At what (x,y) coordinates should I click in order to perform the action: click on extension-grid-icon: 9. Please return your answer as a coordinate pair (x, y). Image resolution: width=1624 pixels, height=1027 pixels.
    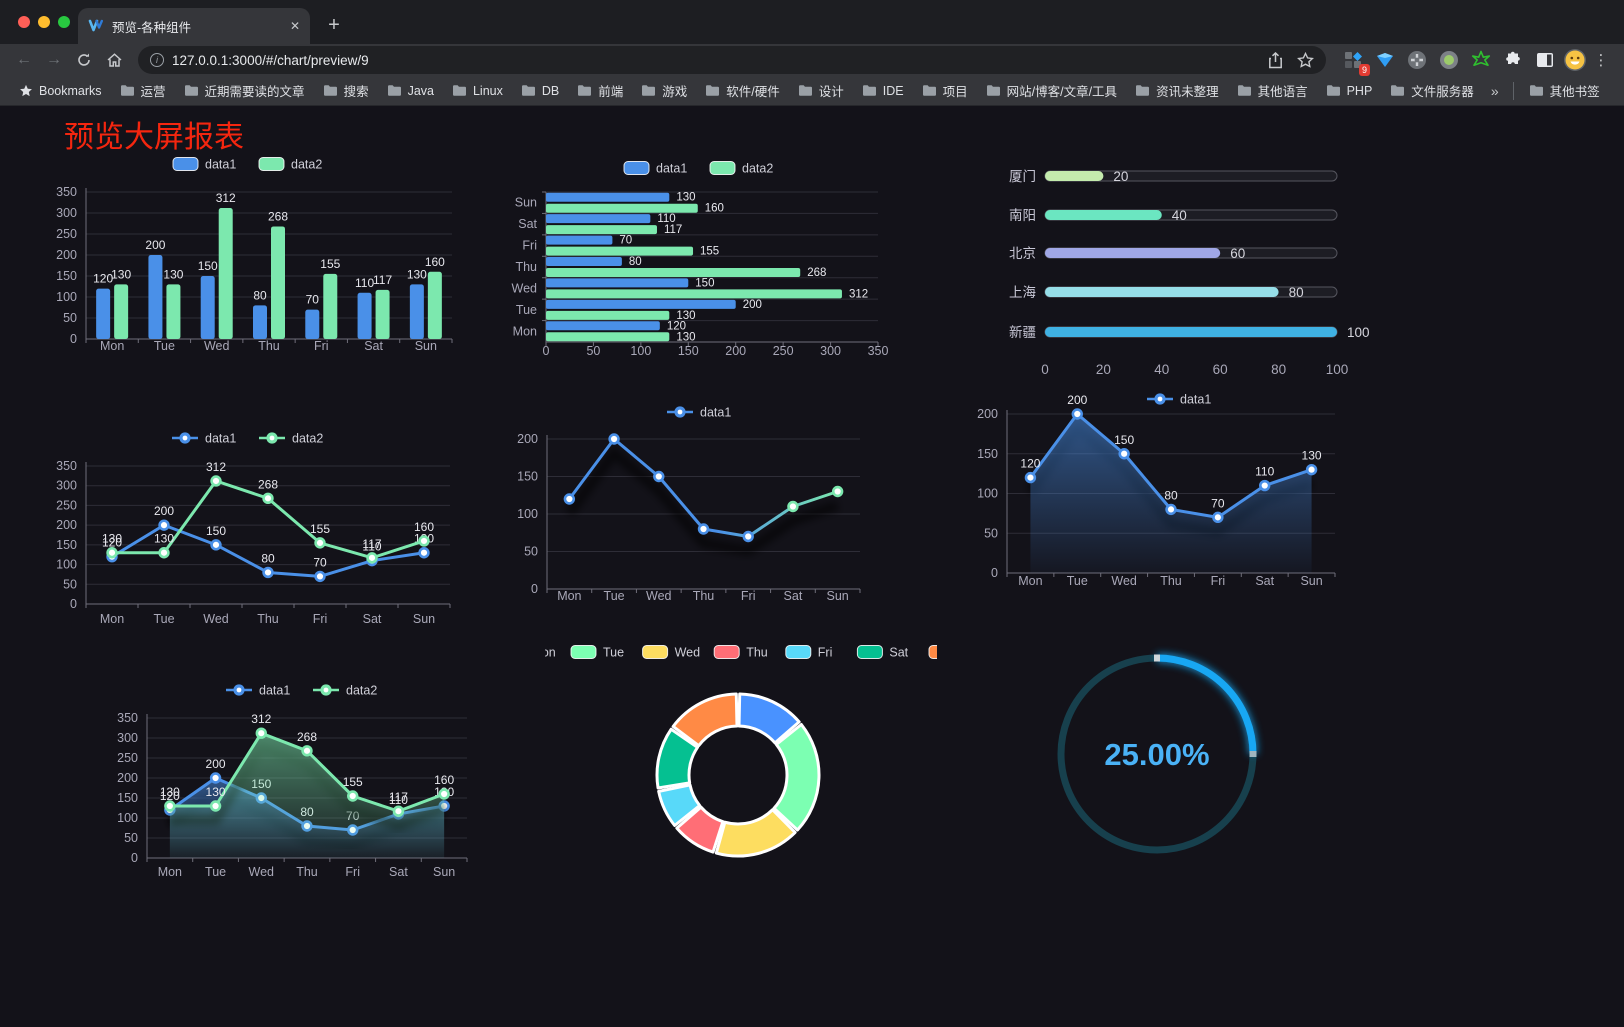
    Looking at the image, I should click on (1355, 61).